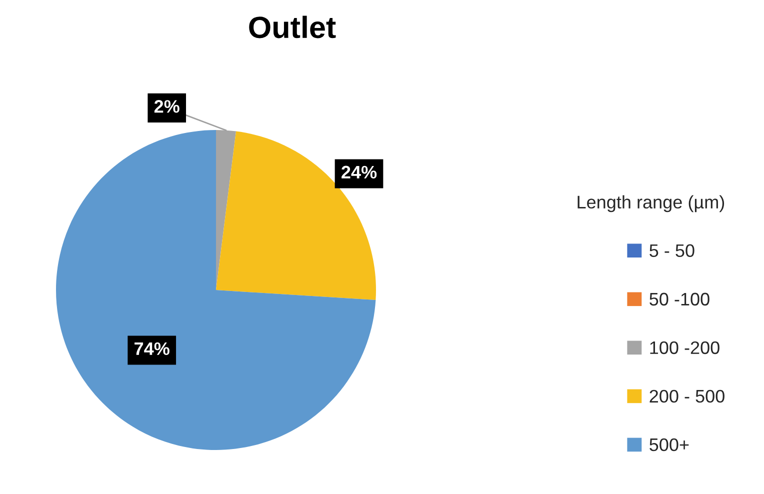 This screenshot has height=494, width=764. What do you see at coordinates (687, 396) in the screenshot?
I see `legend-label: 200 - 500` at bounding box center [687, 396].